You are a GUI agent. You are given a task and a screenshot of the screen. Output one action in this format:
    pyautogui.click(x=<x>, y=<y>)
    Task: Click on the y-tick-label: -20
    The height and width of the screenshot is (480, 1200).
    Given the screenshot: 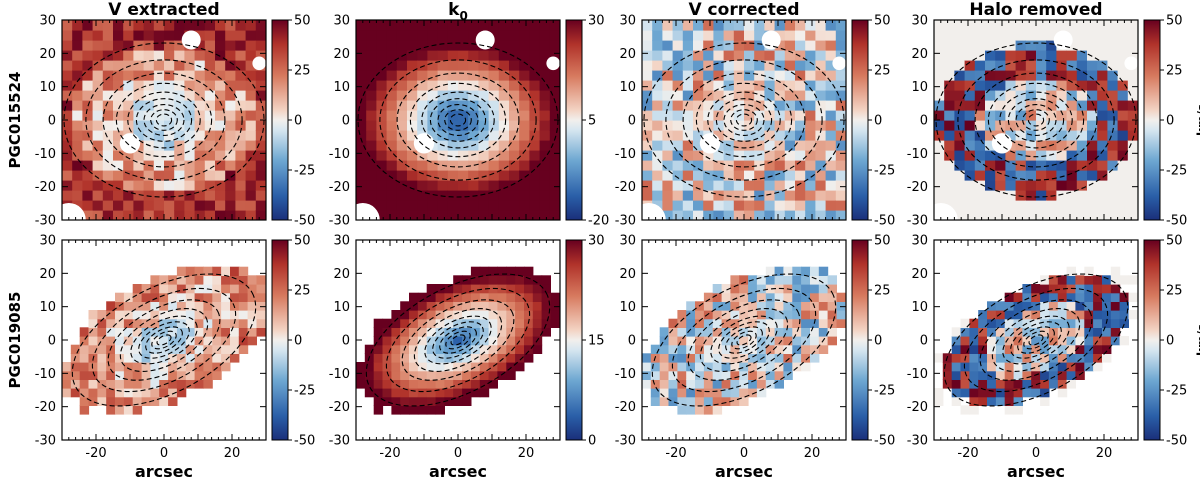 What is the action you would take?
    pyautogui.click(x=917, y=407)
    